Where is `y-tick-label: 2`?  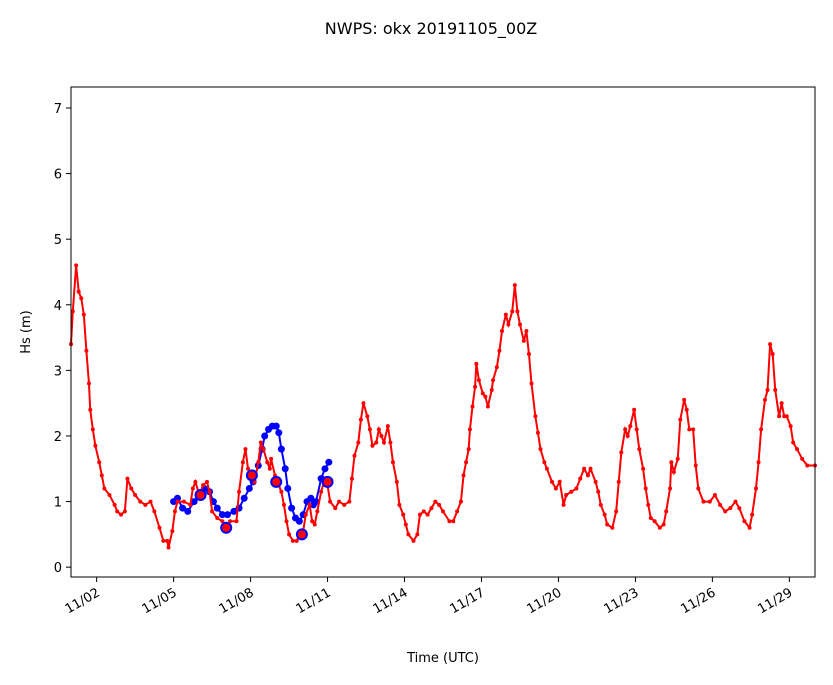
y-tick-label: 2 is located at coordinates (58, 437).